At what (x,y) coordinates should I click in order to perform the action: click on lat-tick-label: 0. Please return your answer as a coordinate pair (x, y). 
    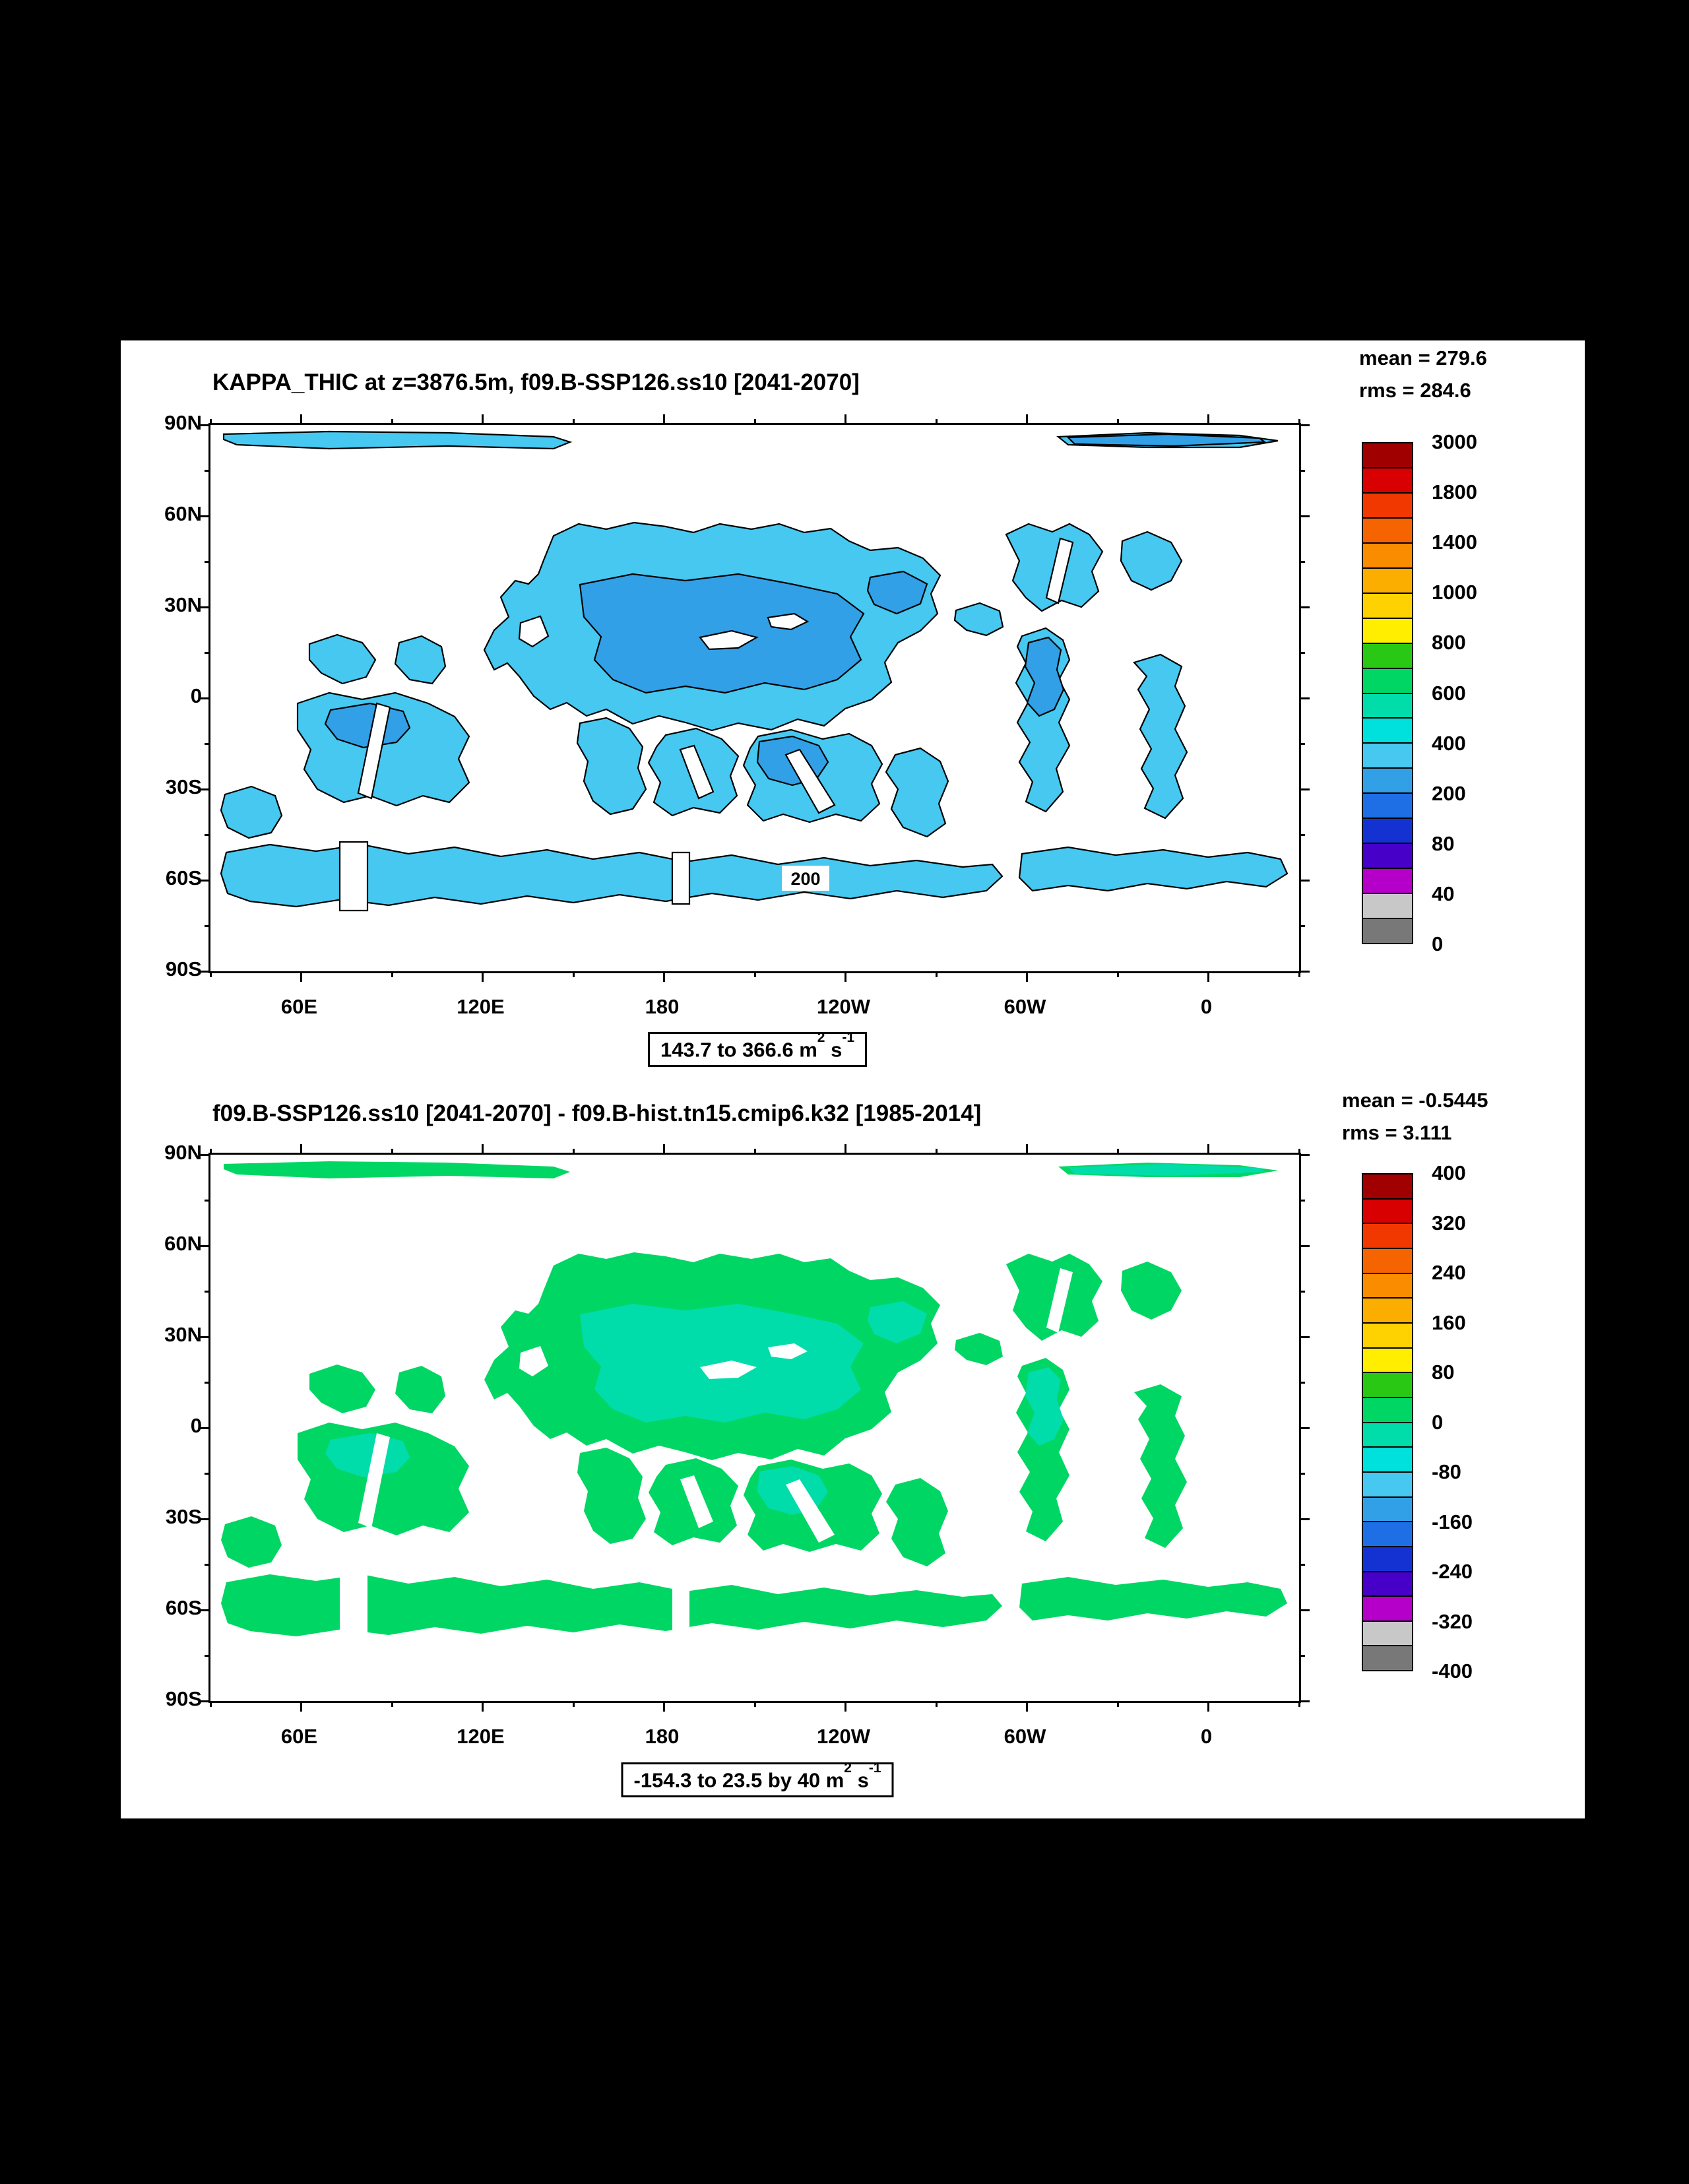
    Looking at the image, I should click on (196, 695).